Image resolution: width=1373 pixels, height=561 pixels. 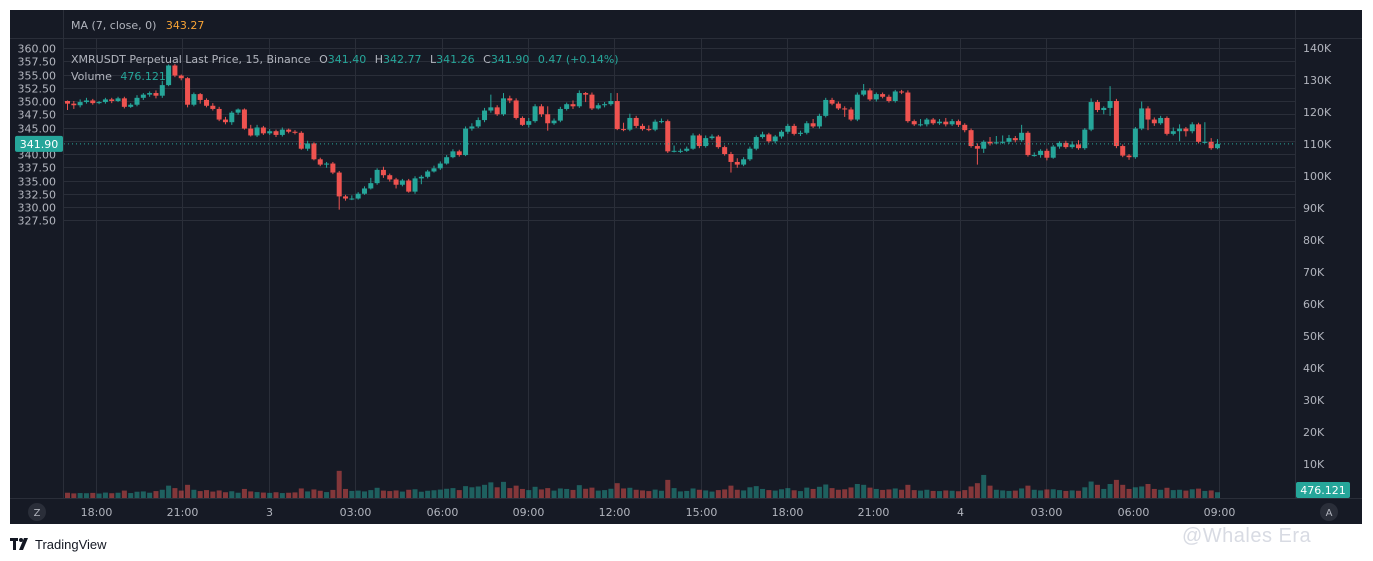 What do you see at coordinates (433, 59) in the screenshot?
I see `low-label: L` at bounding box center [433, 59].